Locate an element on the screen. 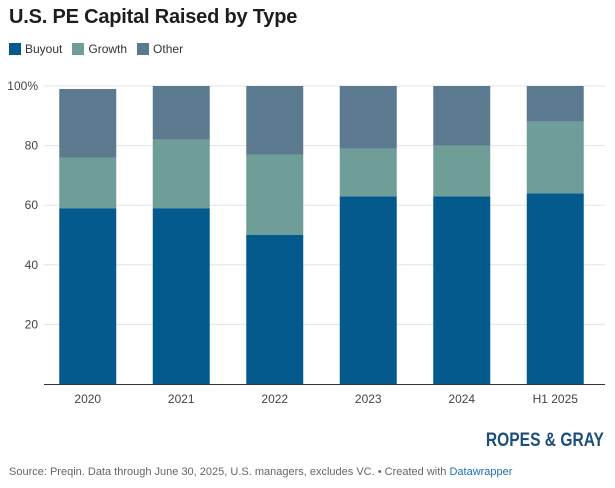 The height and width of the screenshot is (488, 615). y-tick-label-100: 100% is located at coordinates (22, 86).